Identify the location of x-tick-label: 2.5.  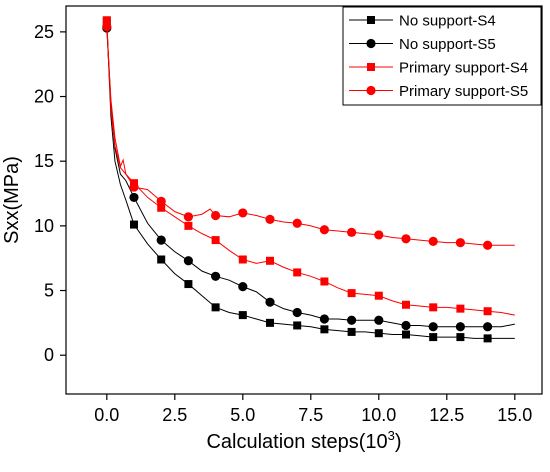
(174, 415).